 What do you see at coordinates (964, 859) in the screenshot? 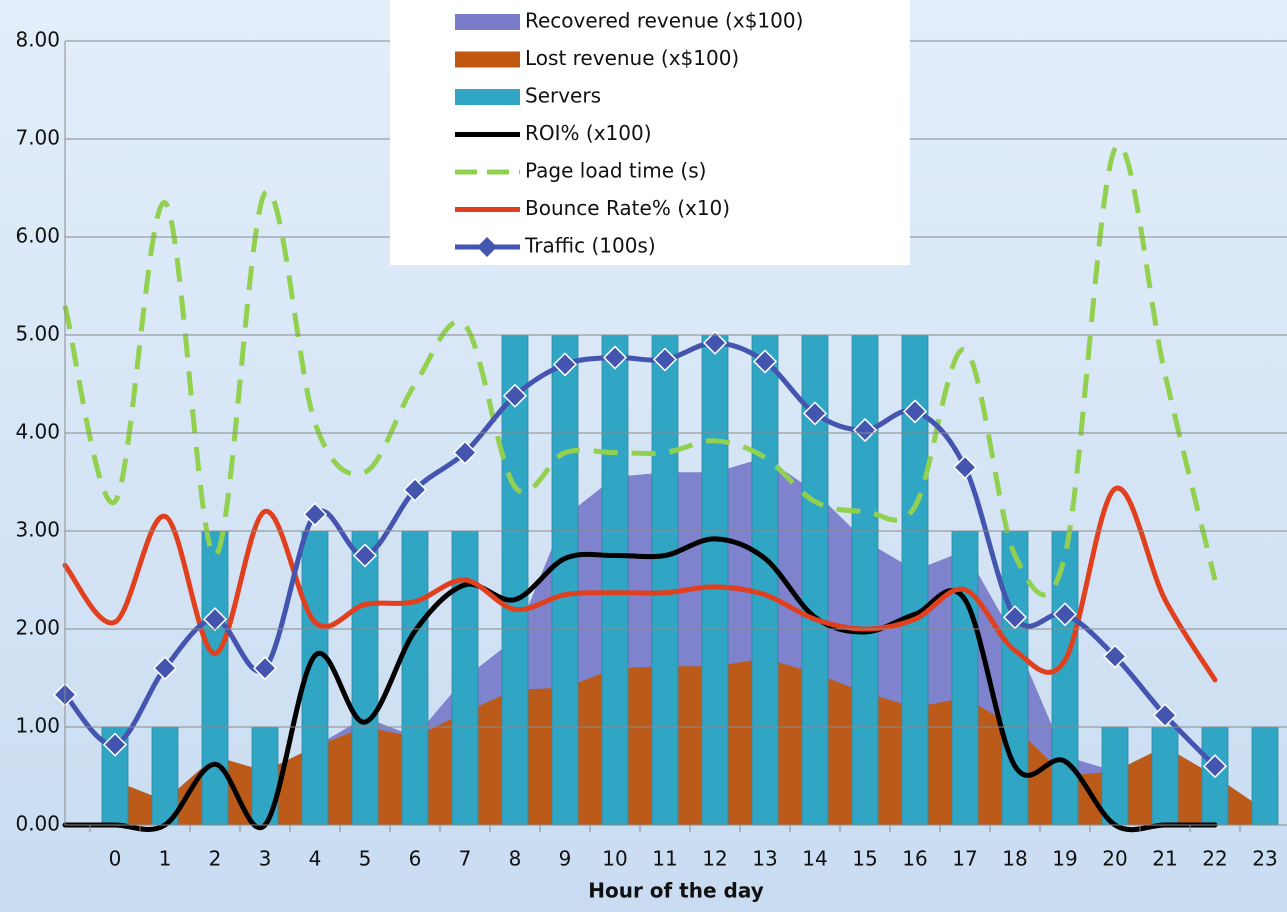
I see `x-tick-label: 17` at bounding box center [964, 859].